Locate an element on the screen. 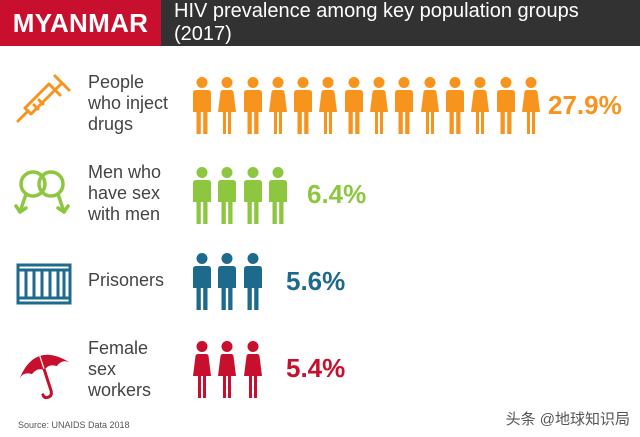  group-label: Female sex workers is located at coordinates (120, 369).